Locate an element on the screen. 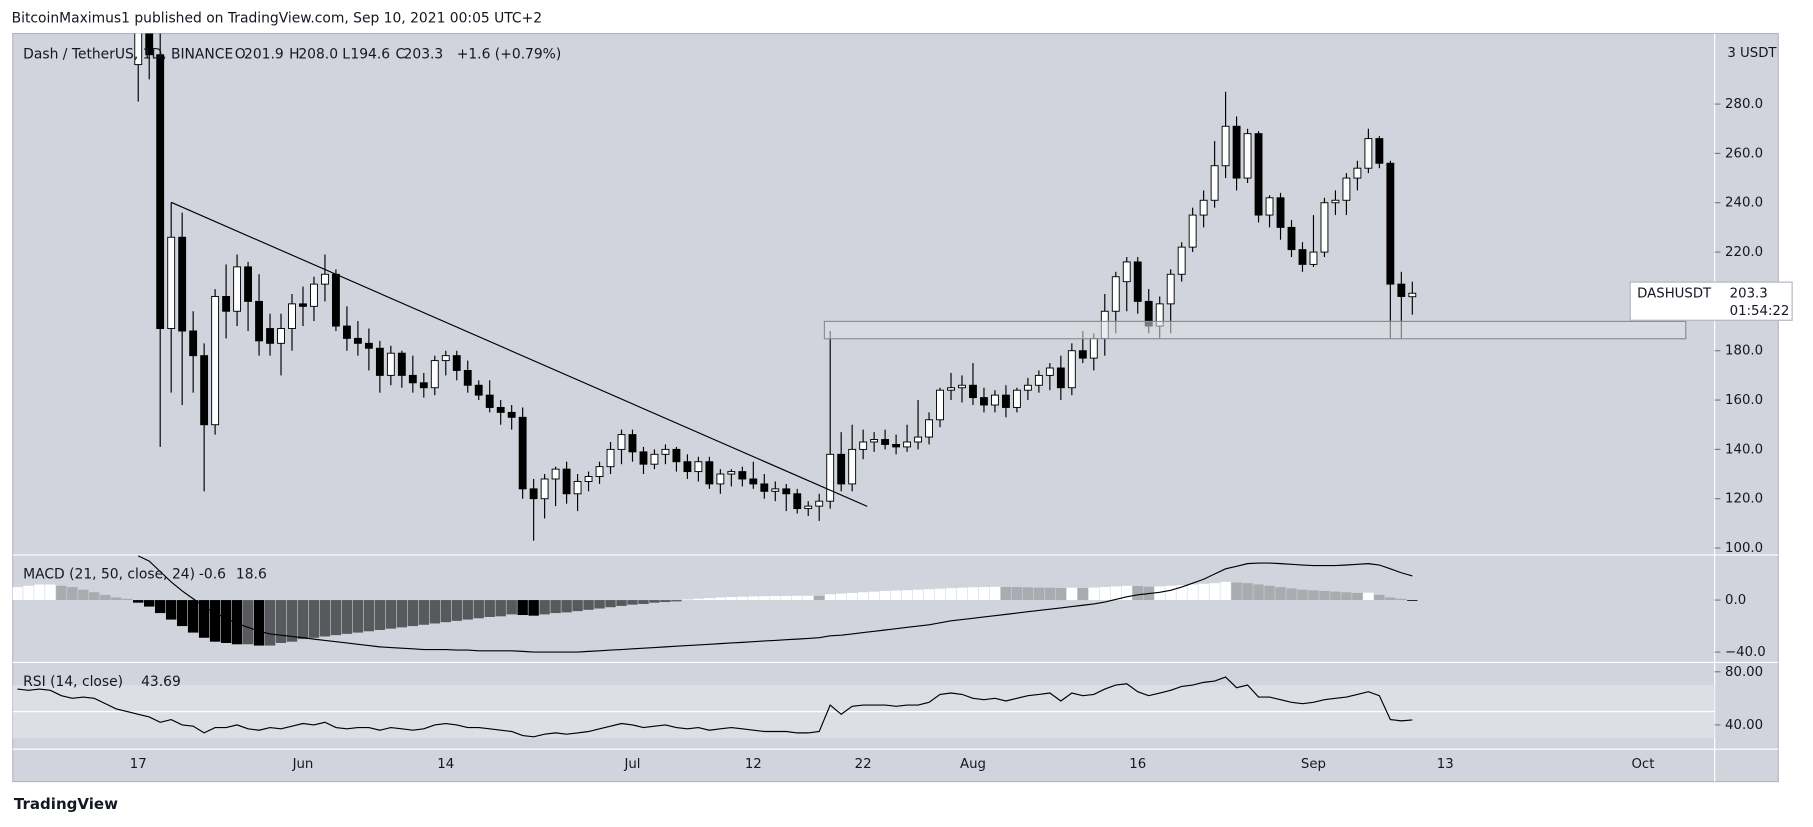 The image size is (1813, 827). y-tick-label: 260.0 is located at coordinates (1744, 153).